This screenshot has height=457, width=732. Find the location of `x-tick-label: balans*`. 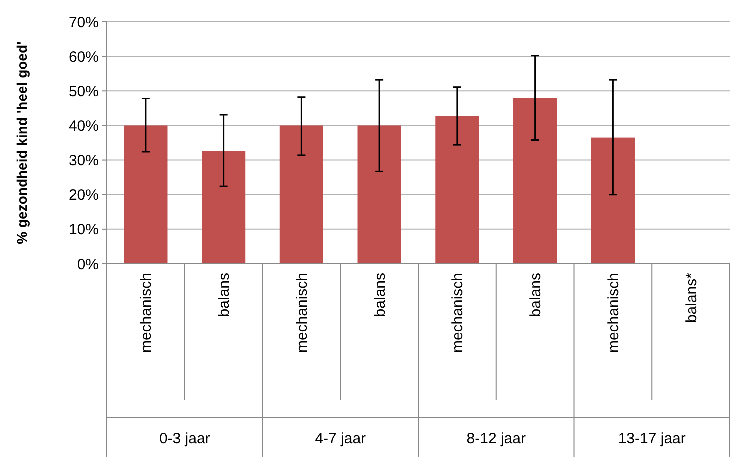

x-tick-label: balans* is located at coordinates (691, 298).